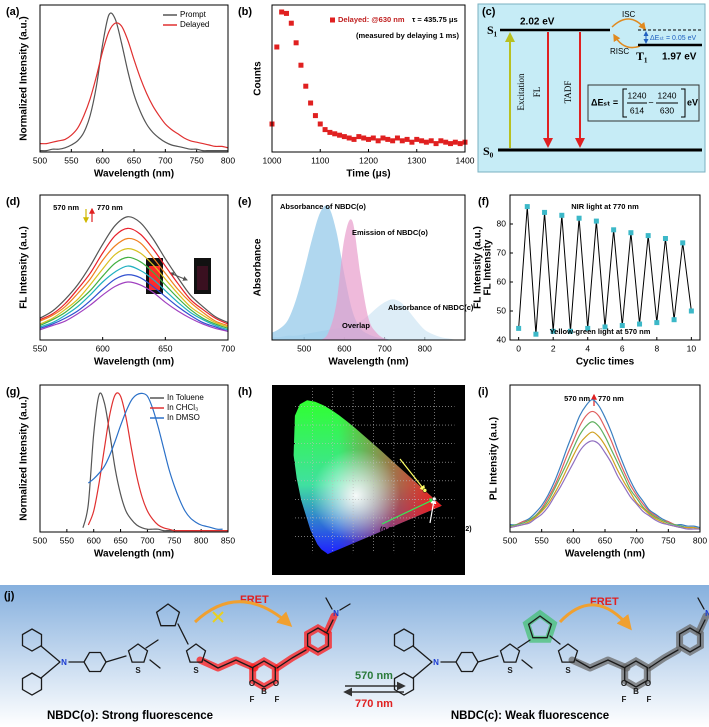 This screenshot has height=727, width=709. What do you see at coordinates (178, 276) in the screenshot?
I see `switch-arrow` at bounding box center [178, 276].